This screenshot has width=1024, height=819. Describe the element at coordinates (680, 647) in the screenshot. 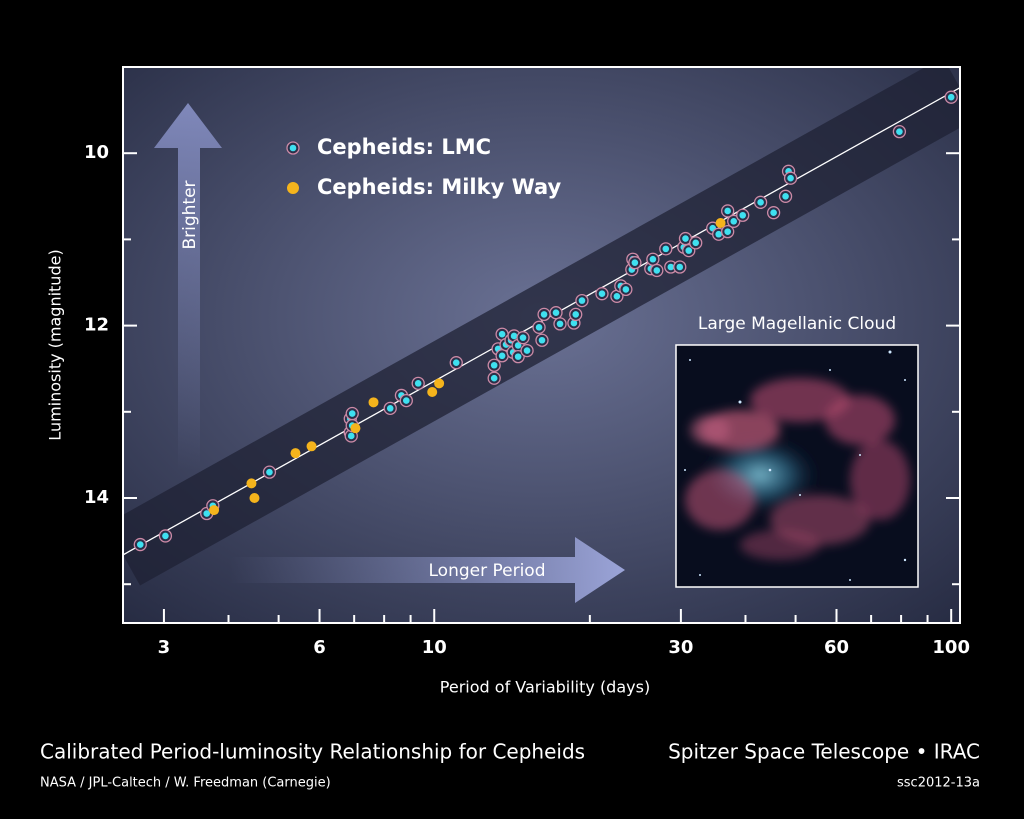

I see `x-tick-label: 30` at that location.